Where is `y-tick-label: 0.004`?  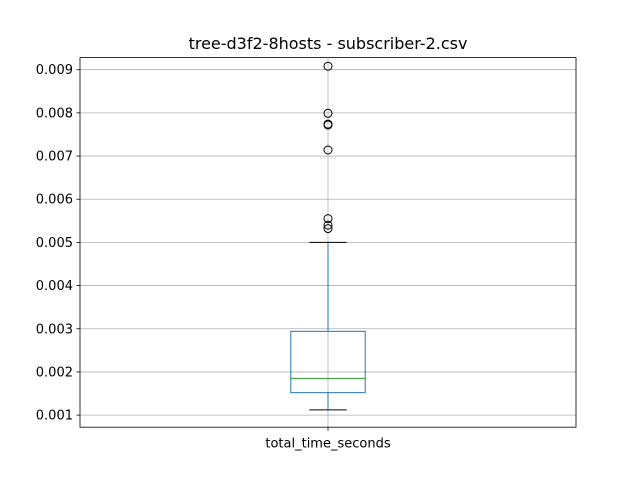
y-tick-label: 0.004 is located at coordinates (54, 286).